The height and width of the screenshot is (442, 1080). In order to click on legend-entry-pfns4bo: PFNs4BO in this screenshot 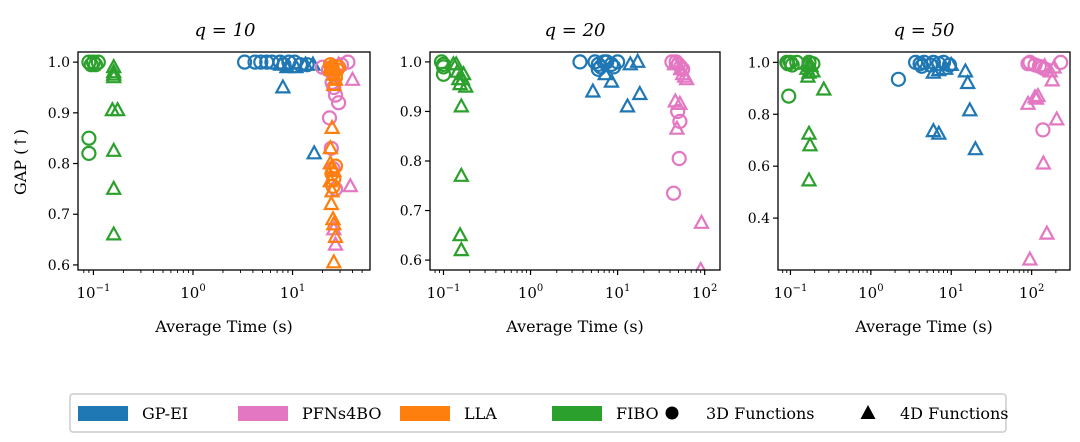, I will do `click(309, 413)`.